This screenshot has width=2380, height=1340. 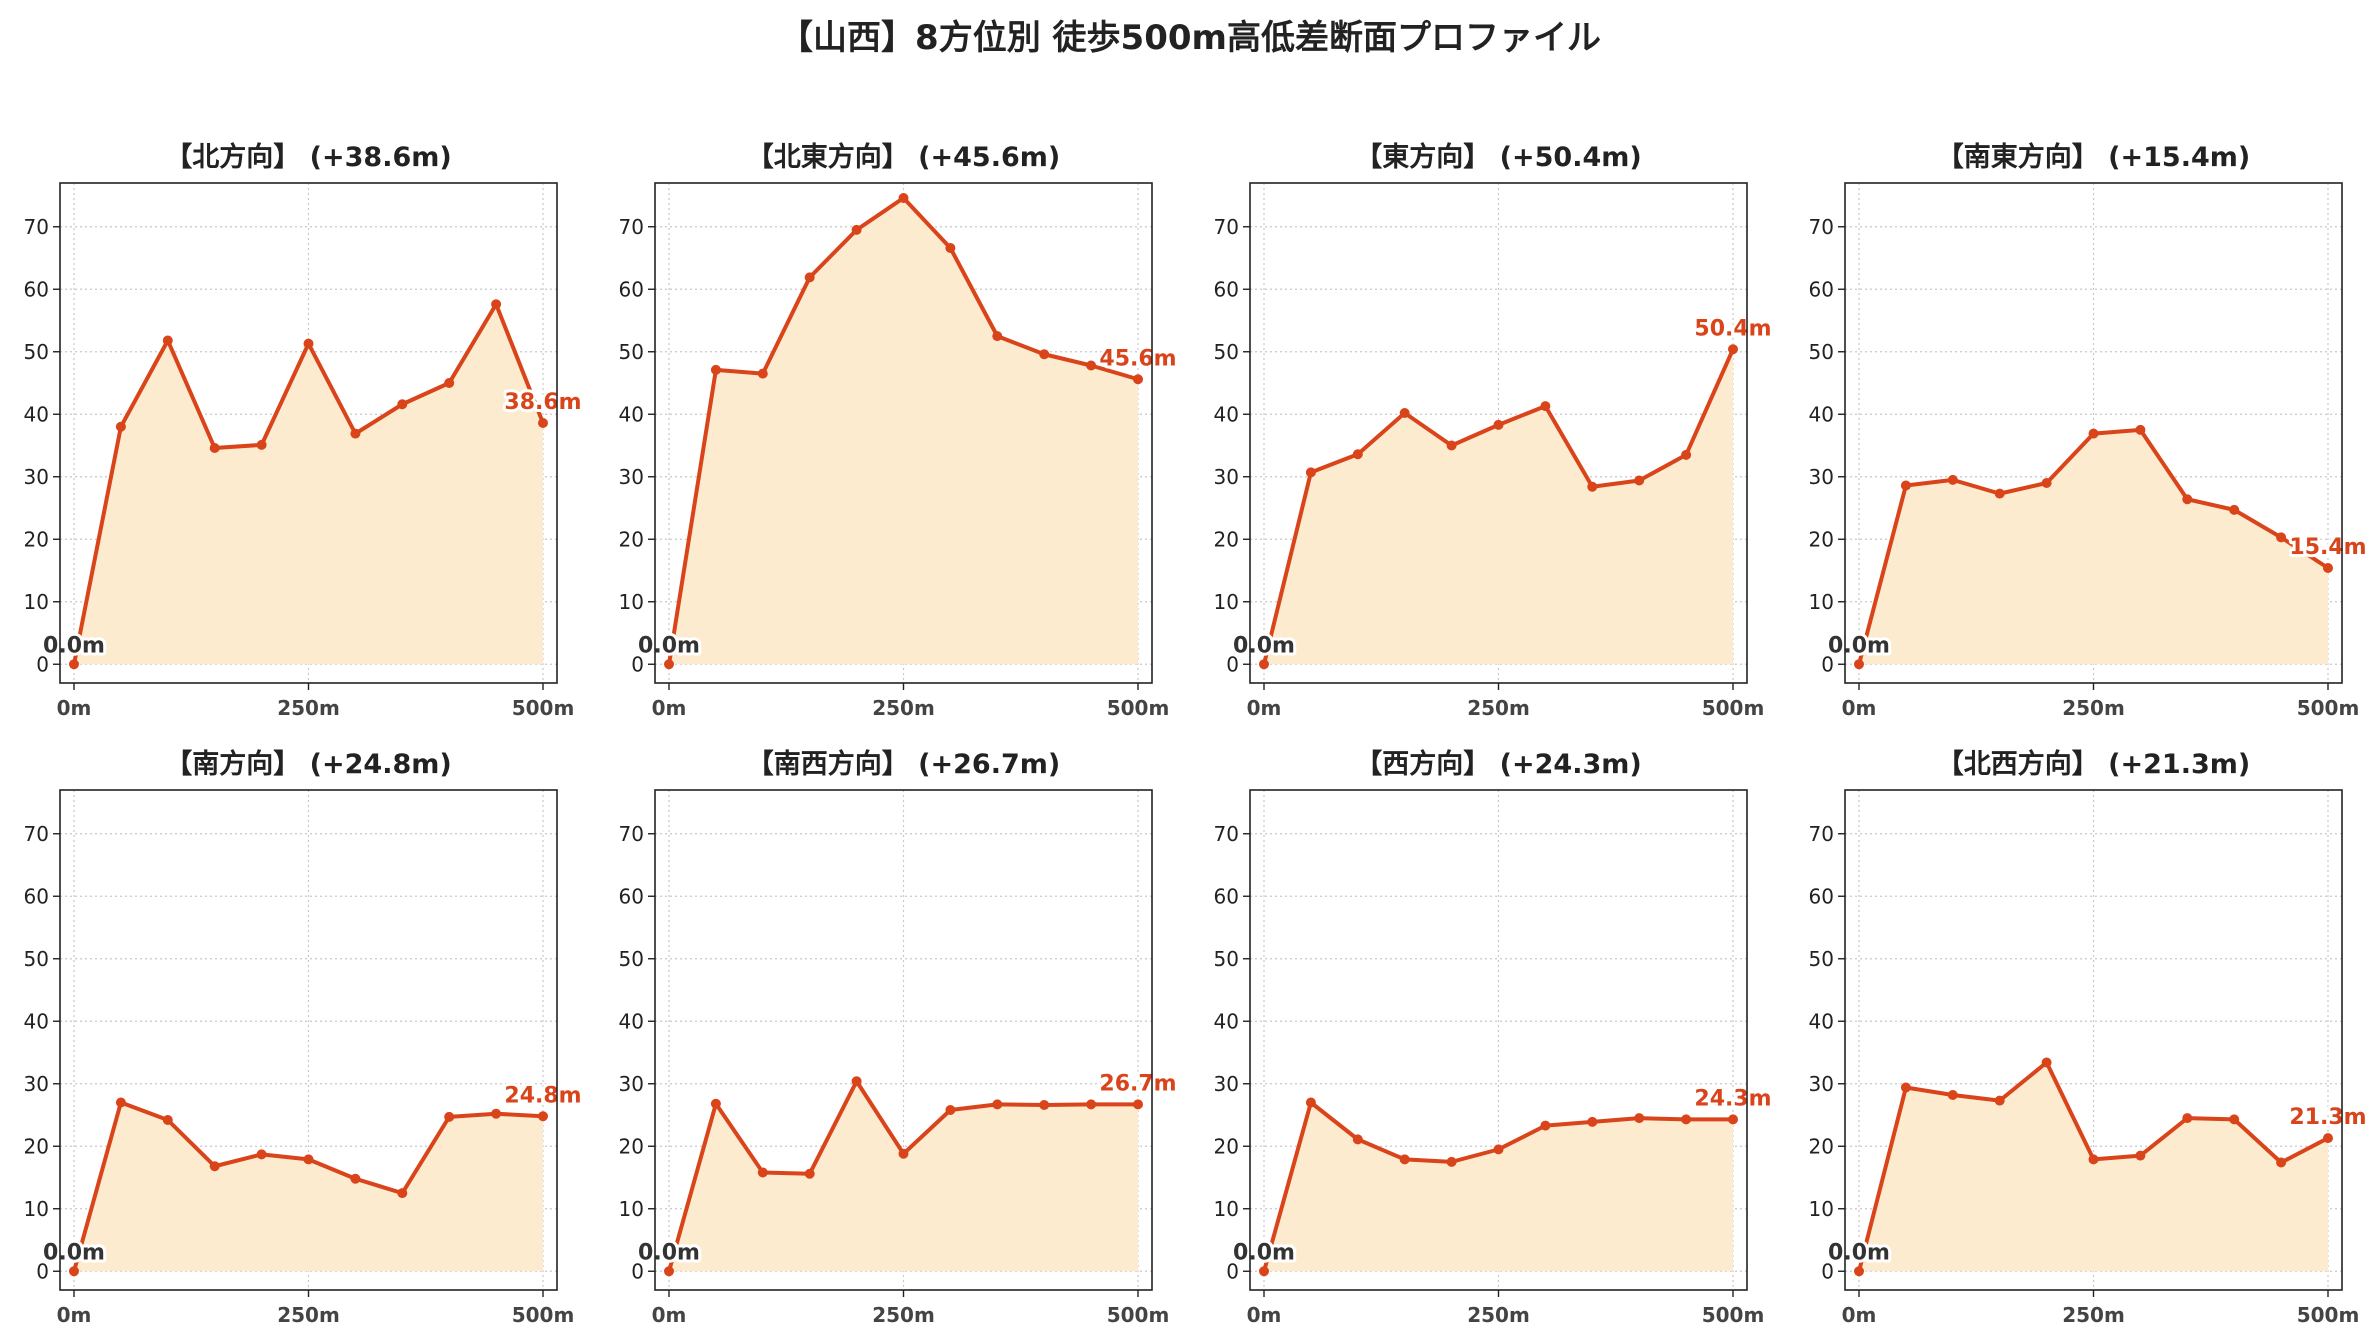 I want to click on end-label: 45.6m, so click(x=1137, y=358).